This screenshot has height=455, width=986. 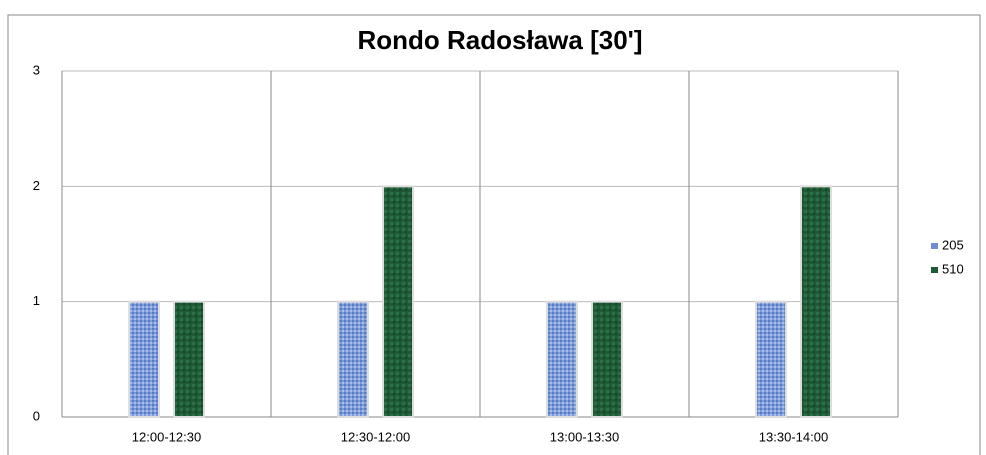 What do you see at coordinates (793, 436) in the screenshot?
I see `x-tick-label: 13:30-14:00` at bounding box center [793, 436].